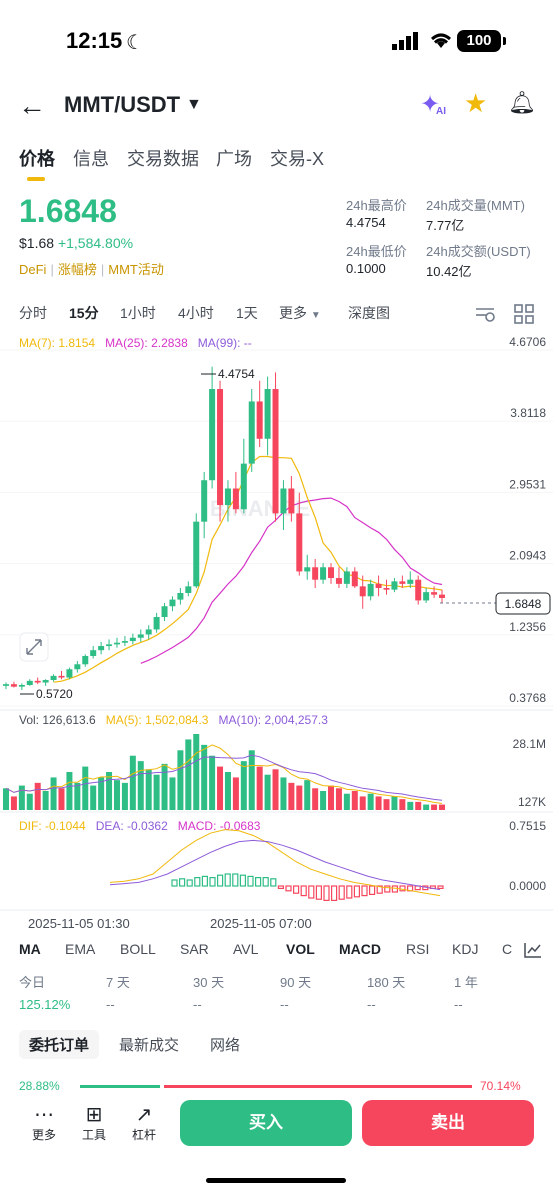 This screenshot has width=553, height=1200. I want to click on macd-legend-dif: DIF: -0.1044, so click(52, 826).